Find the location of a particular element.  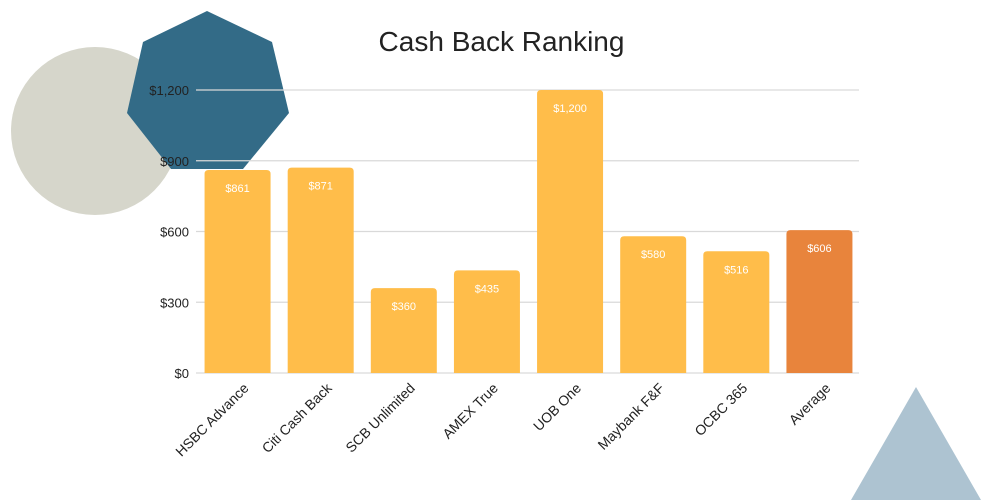

x-tick-label: Average is located at coordinates (810, 404).